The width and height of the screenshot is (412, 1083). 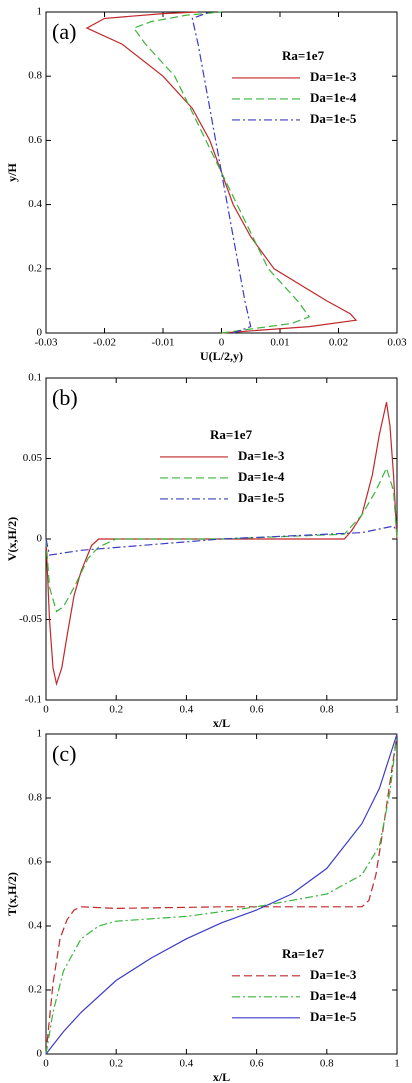 What do you see at coordinates (35, 378) in the screenshot?
I see `y-tick-label: 0.1` at bounding box center [35, 378].